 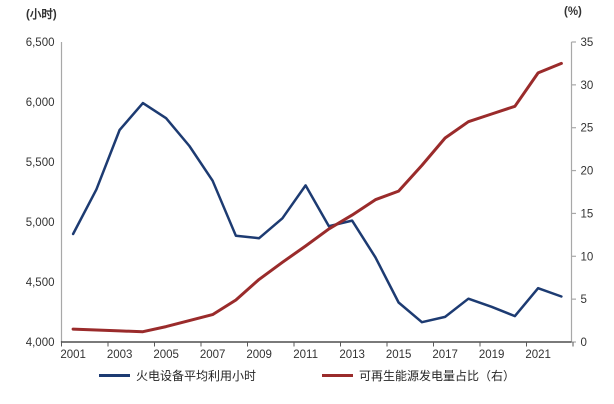 I want to click on left-axis-tick-label: 4,500, so click(x=40, y=283).